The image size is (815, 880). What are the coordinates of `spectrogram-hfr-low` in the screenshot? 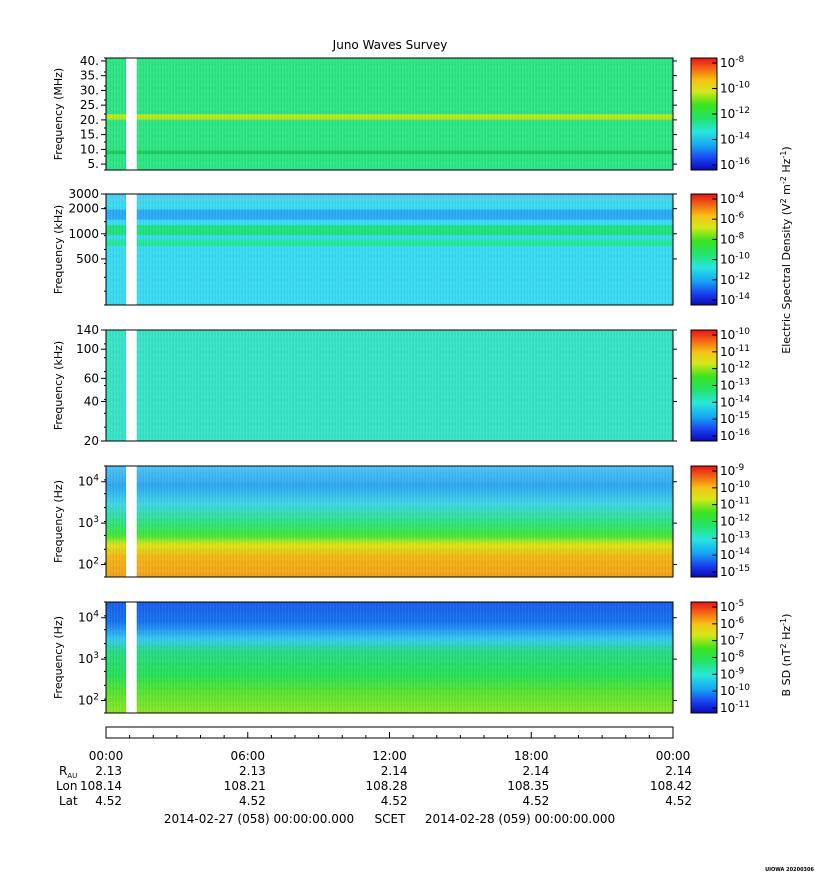 It's located at (389, 249).